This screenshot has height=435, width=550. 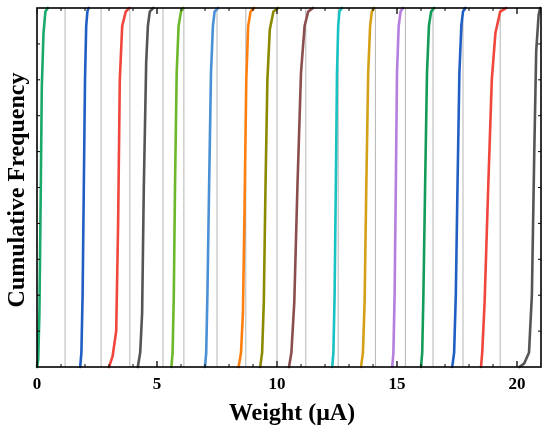 I want to click on x-axis-label: Weight (μA), so click(x=292, y=413).